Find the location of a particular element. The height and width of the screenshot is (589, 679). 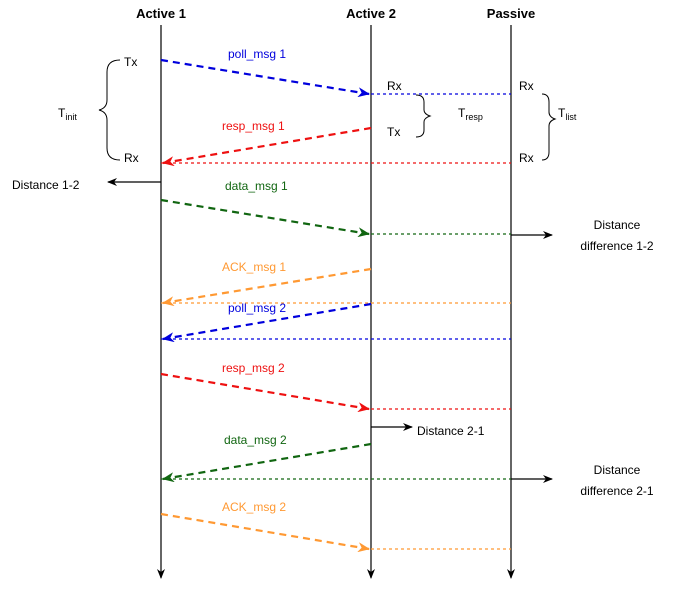

rx-label-active-2: Rx is located at coordinates (394, 86).